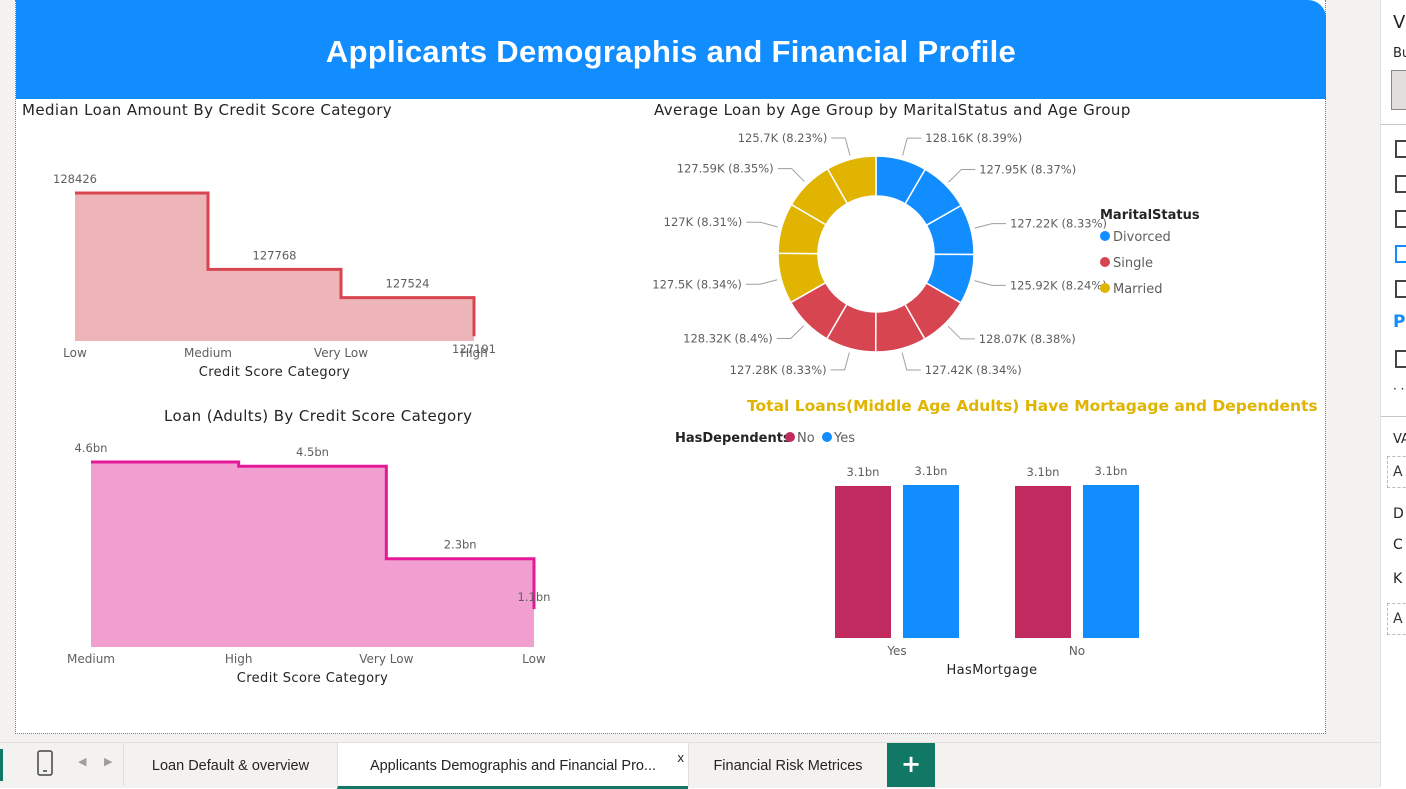 The height and width of the screenshot is (789, 1406). What do you see at coordinates (973, 138) in the screenshot?
I see `donut-data-label: 128.16K (8.39%)` at bounding box center [973, 138].